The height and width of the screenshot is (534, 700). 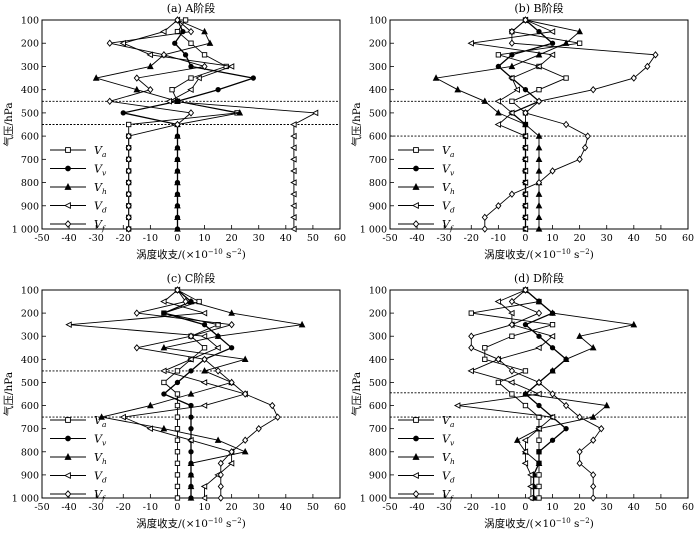 What do you see at coordinates (68, 507) in the screenshot?
I see `x-tick-label: -40` at bounding box center [68, 507].